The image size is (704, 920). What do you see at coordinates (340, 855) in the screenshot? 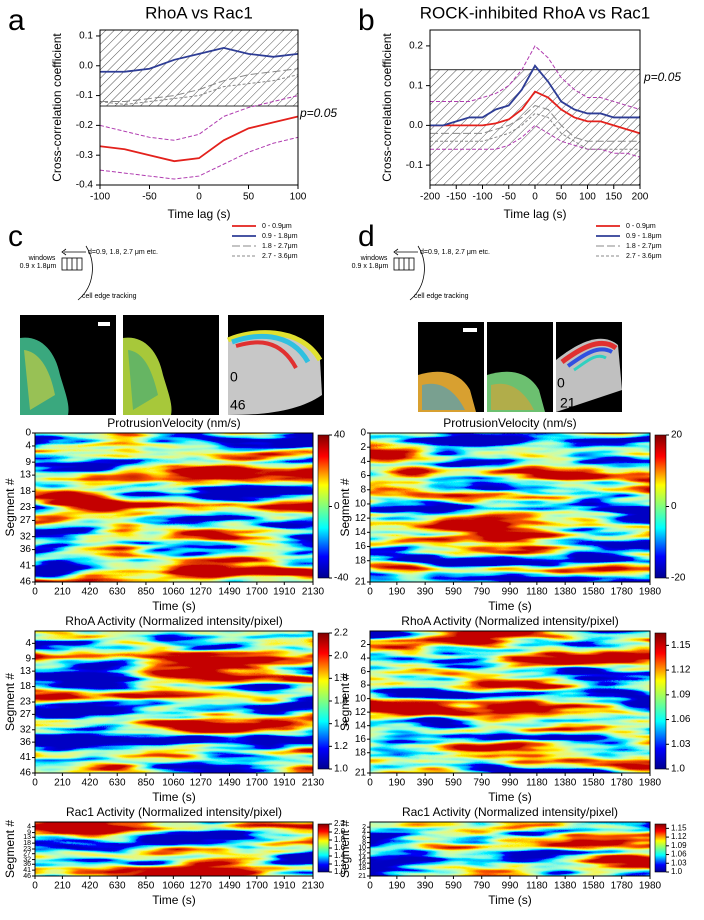
I see `colorbar-tick-label: 1.4` at bounding box center [340, 855].